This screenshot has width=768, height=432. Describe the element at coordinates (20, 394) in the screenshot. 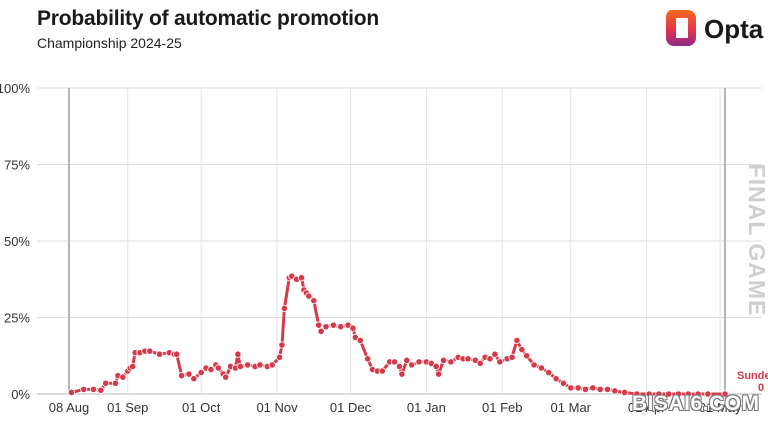

I see `y-tick-label: 0%` at that location.